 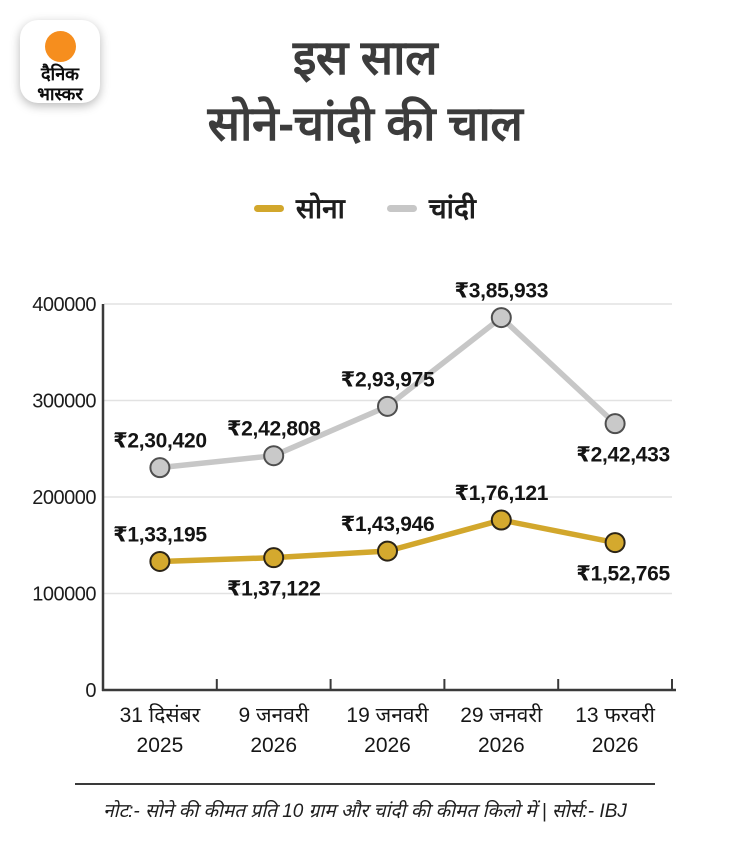 I want to click on gold-data-label: ₹1,33,195, so click(x=160, y=534).